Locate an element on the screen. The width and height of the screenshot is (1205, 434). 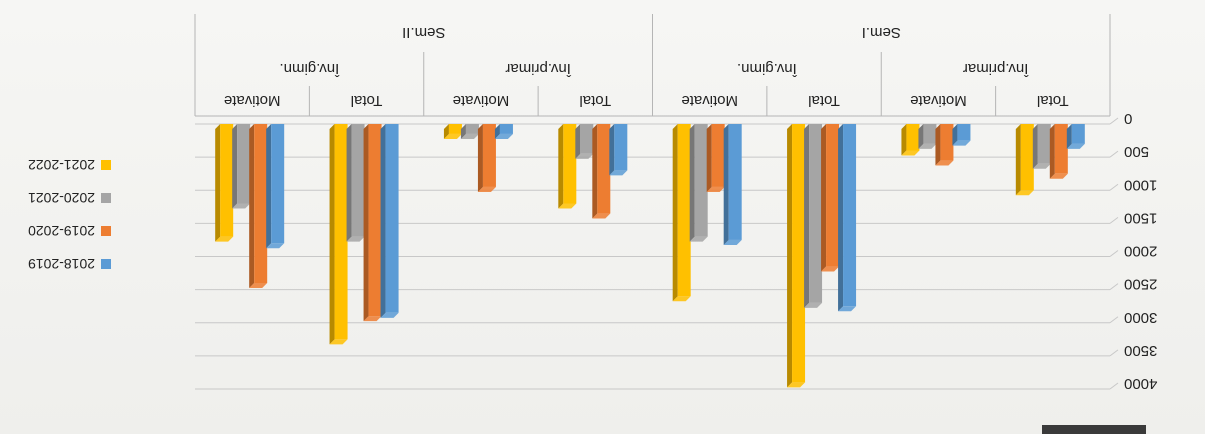
y-tick-label: 2500 is located at coordinates (1140, 284).